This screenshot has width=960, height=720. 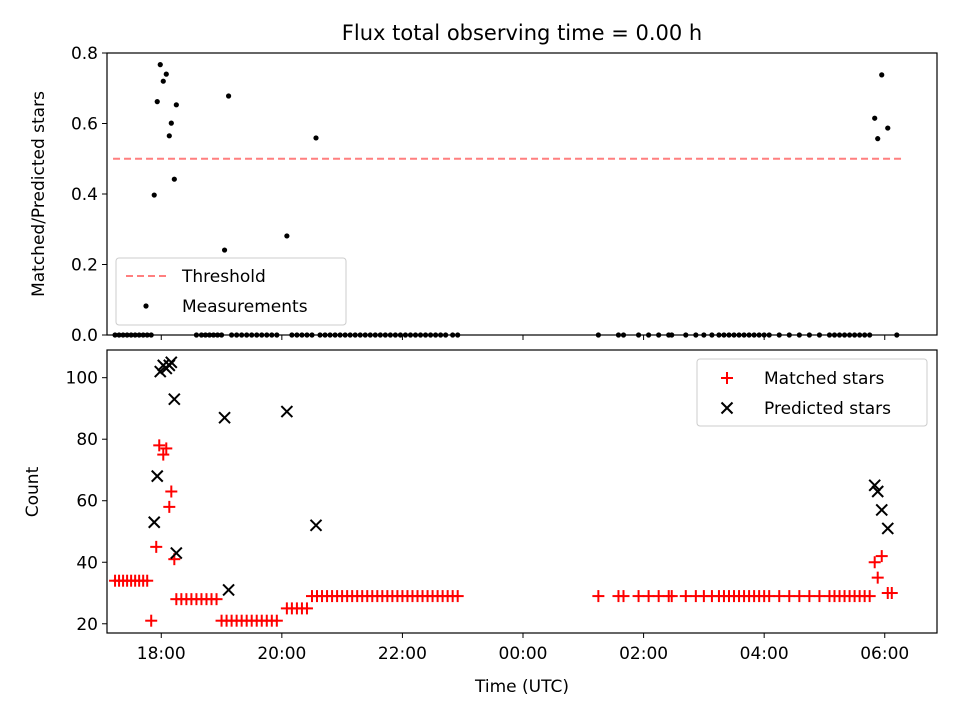 I want to click on bottom-y-tick-label: 80, so click(x=87, y=440).